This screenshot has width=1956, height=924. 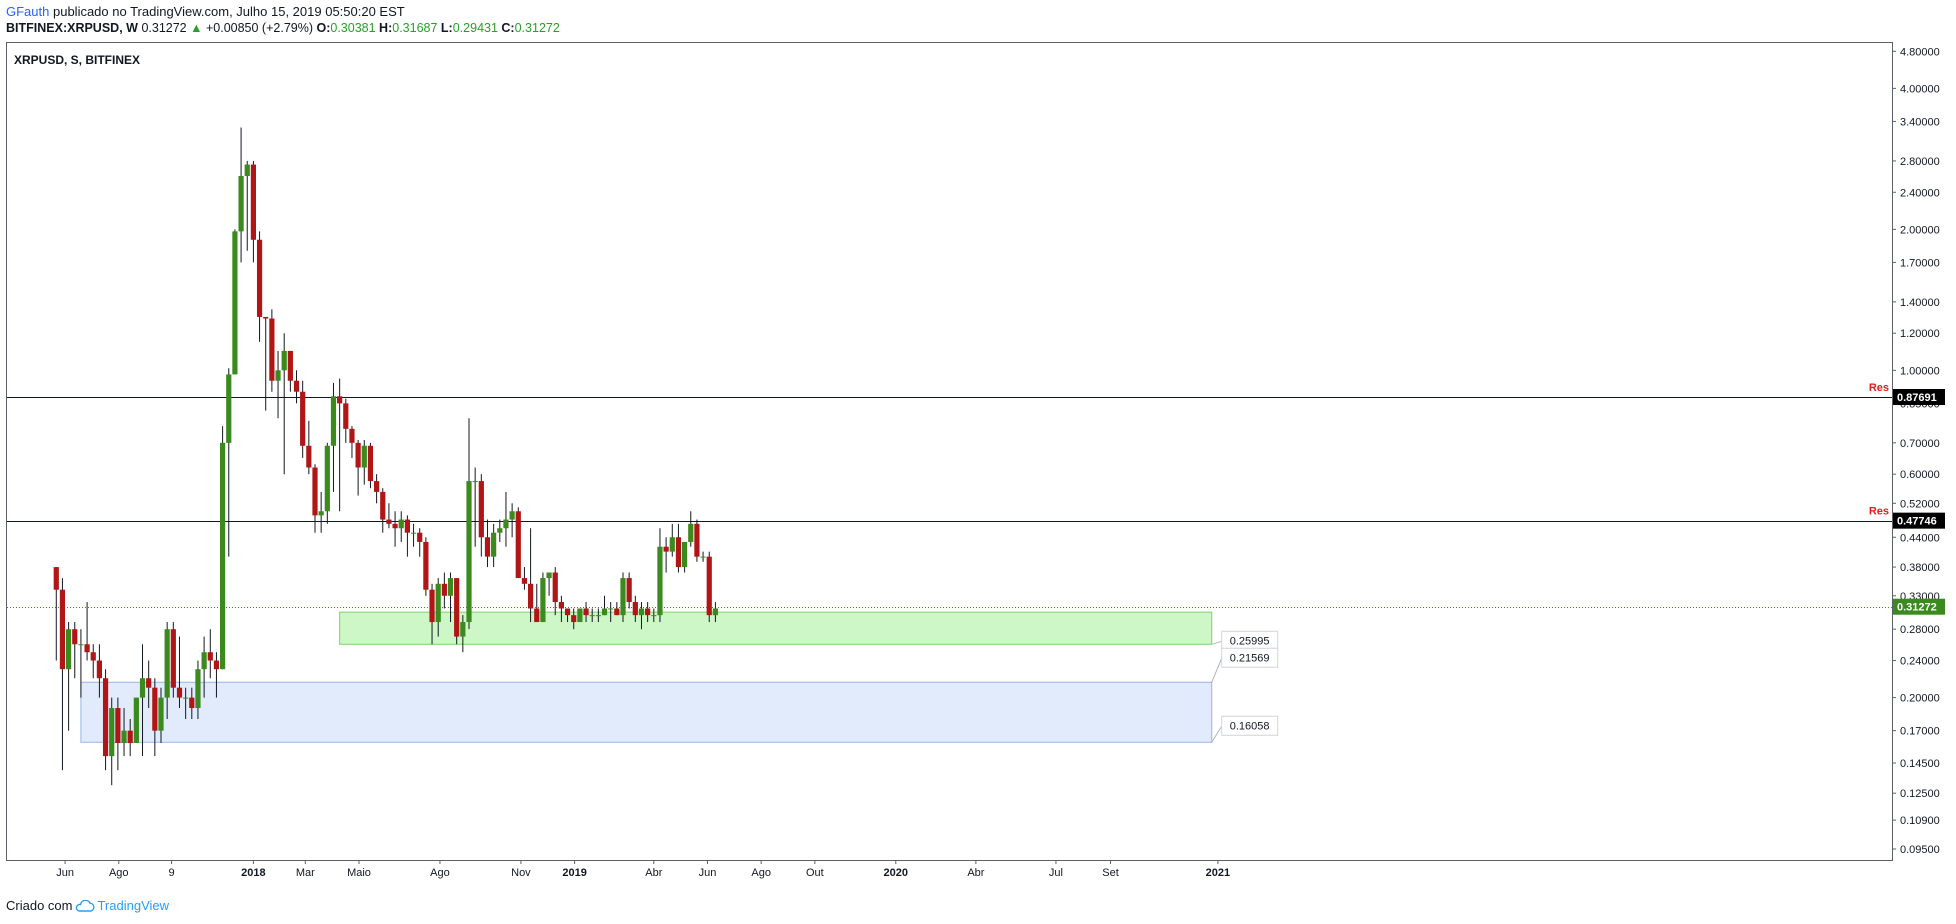 I want to click on zone-green, so click(x=776, y=628).